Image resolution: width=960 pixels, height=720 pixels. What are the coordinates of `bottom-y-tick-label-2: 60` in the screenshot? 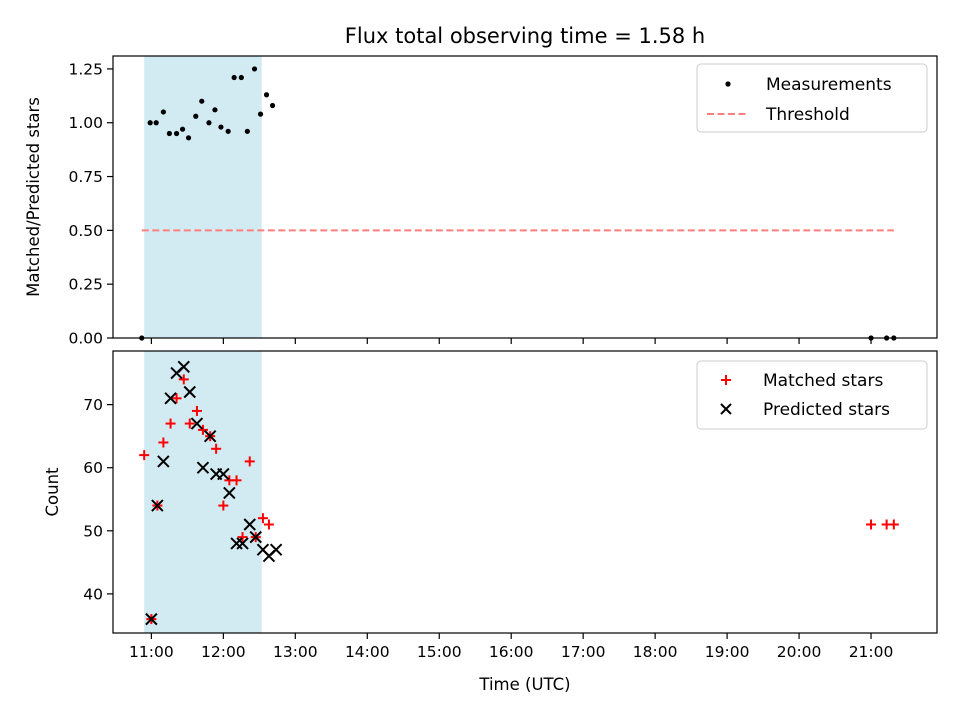 It's located at (93, 468).